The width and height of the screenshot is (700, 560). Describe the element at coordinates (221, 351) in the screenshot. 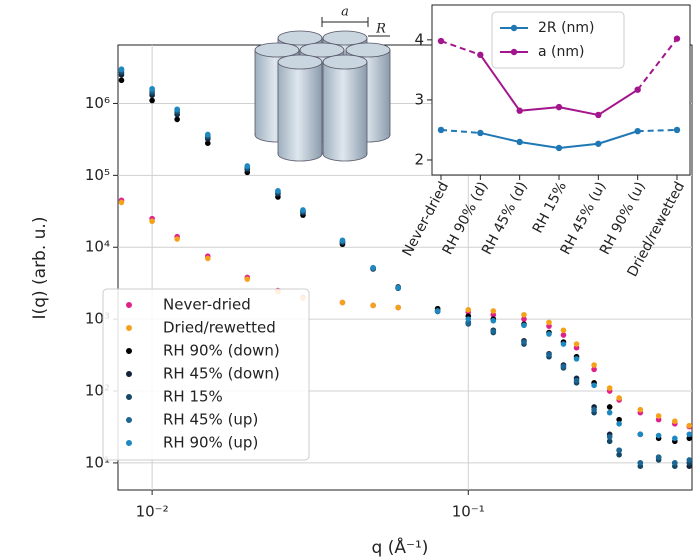

I see `legend-label: RH 90% (down)` at that location.